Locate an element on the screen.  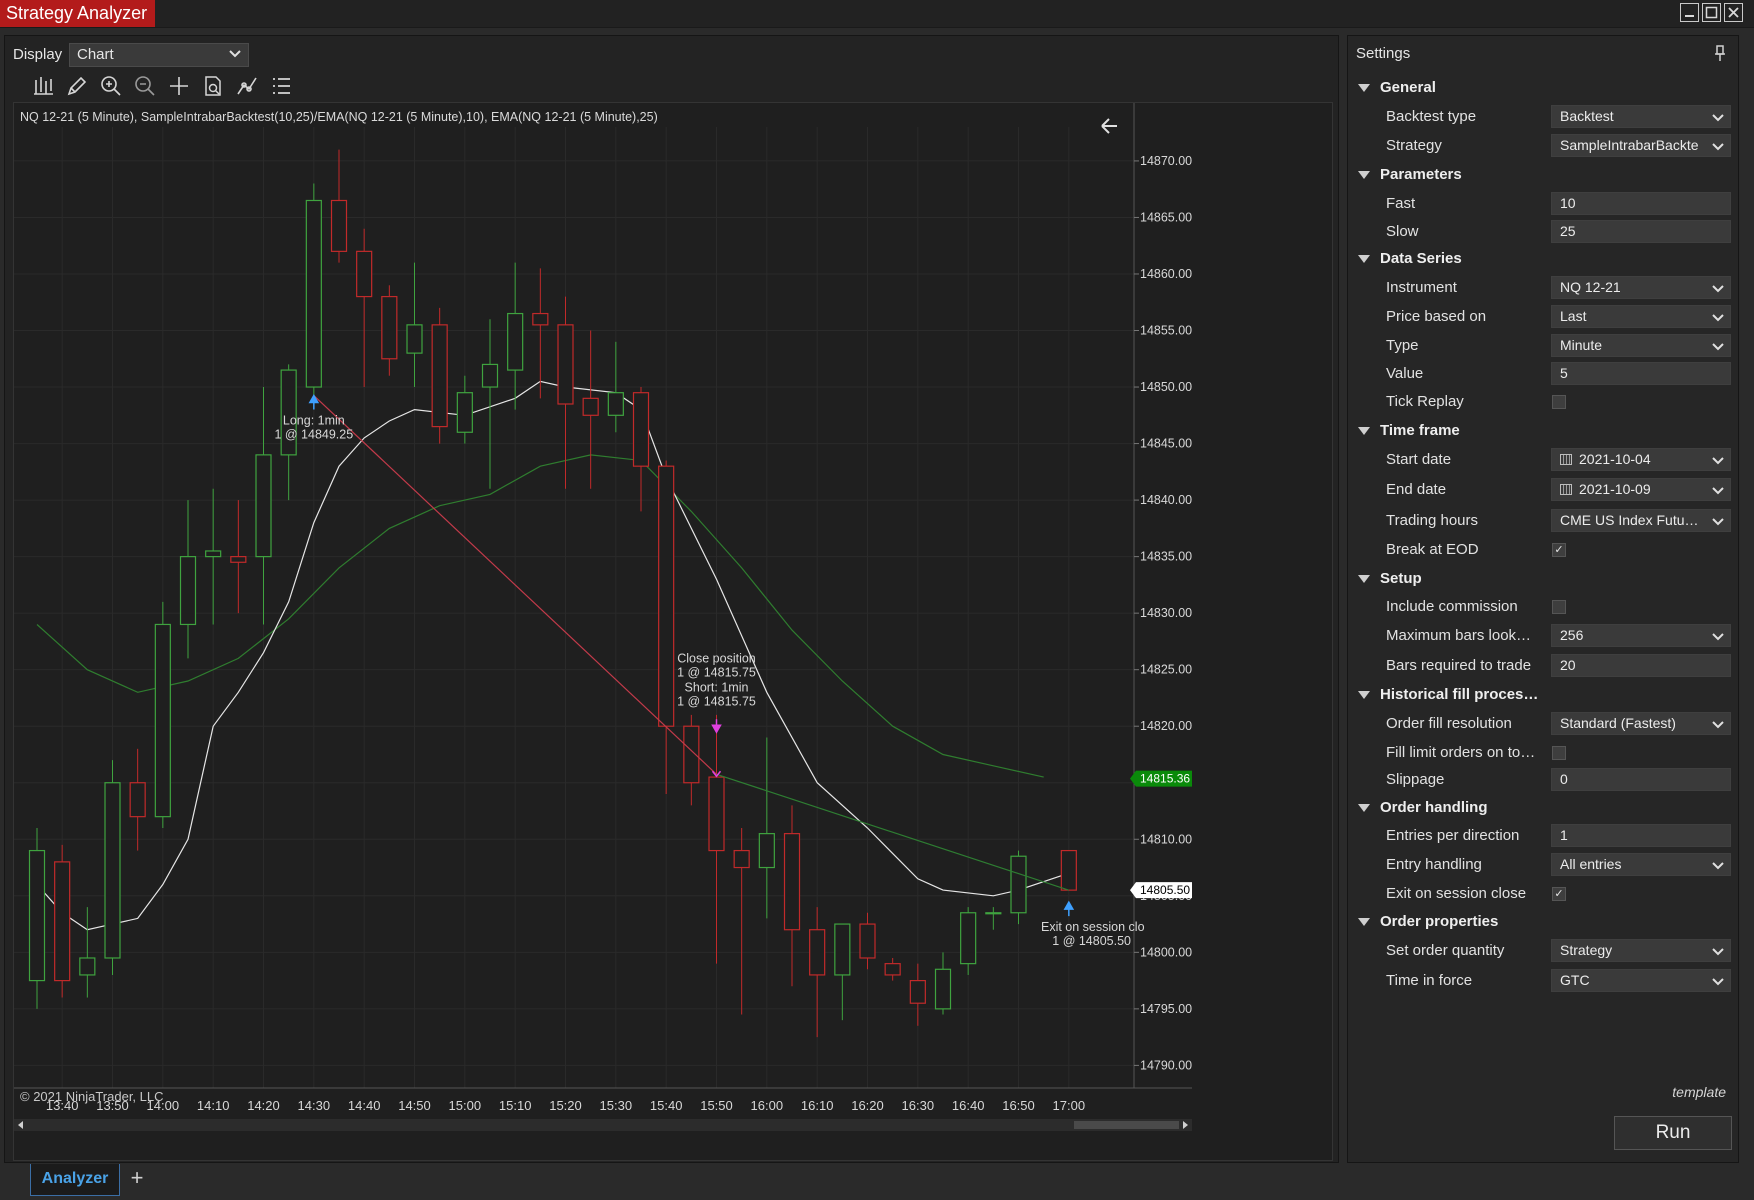
drawing-tool-icon is located at coordinates (77, 86).